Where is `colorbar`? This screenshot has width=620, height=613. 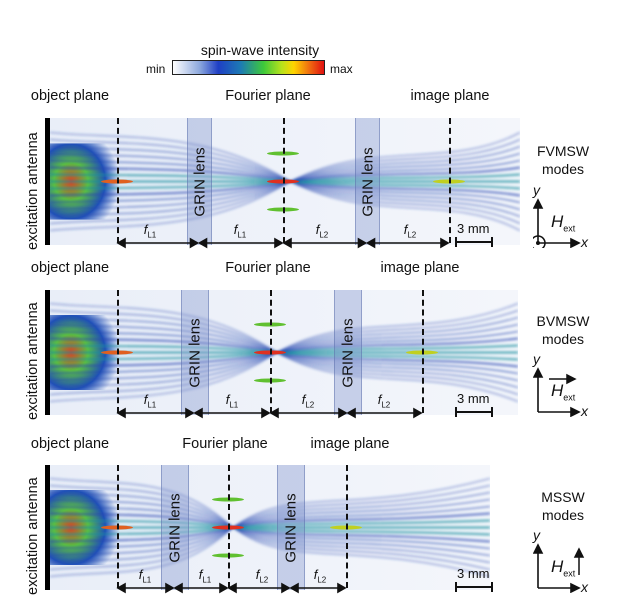
colorbar is located at coordinates (248, 67).